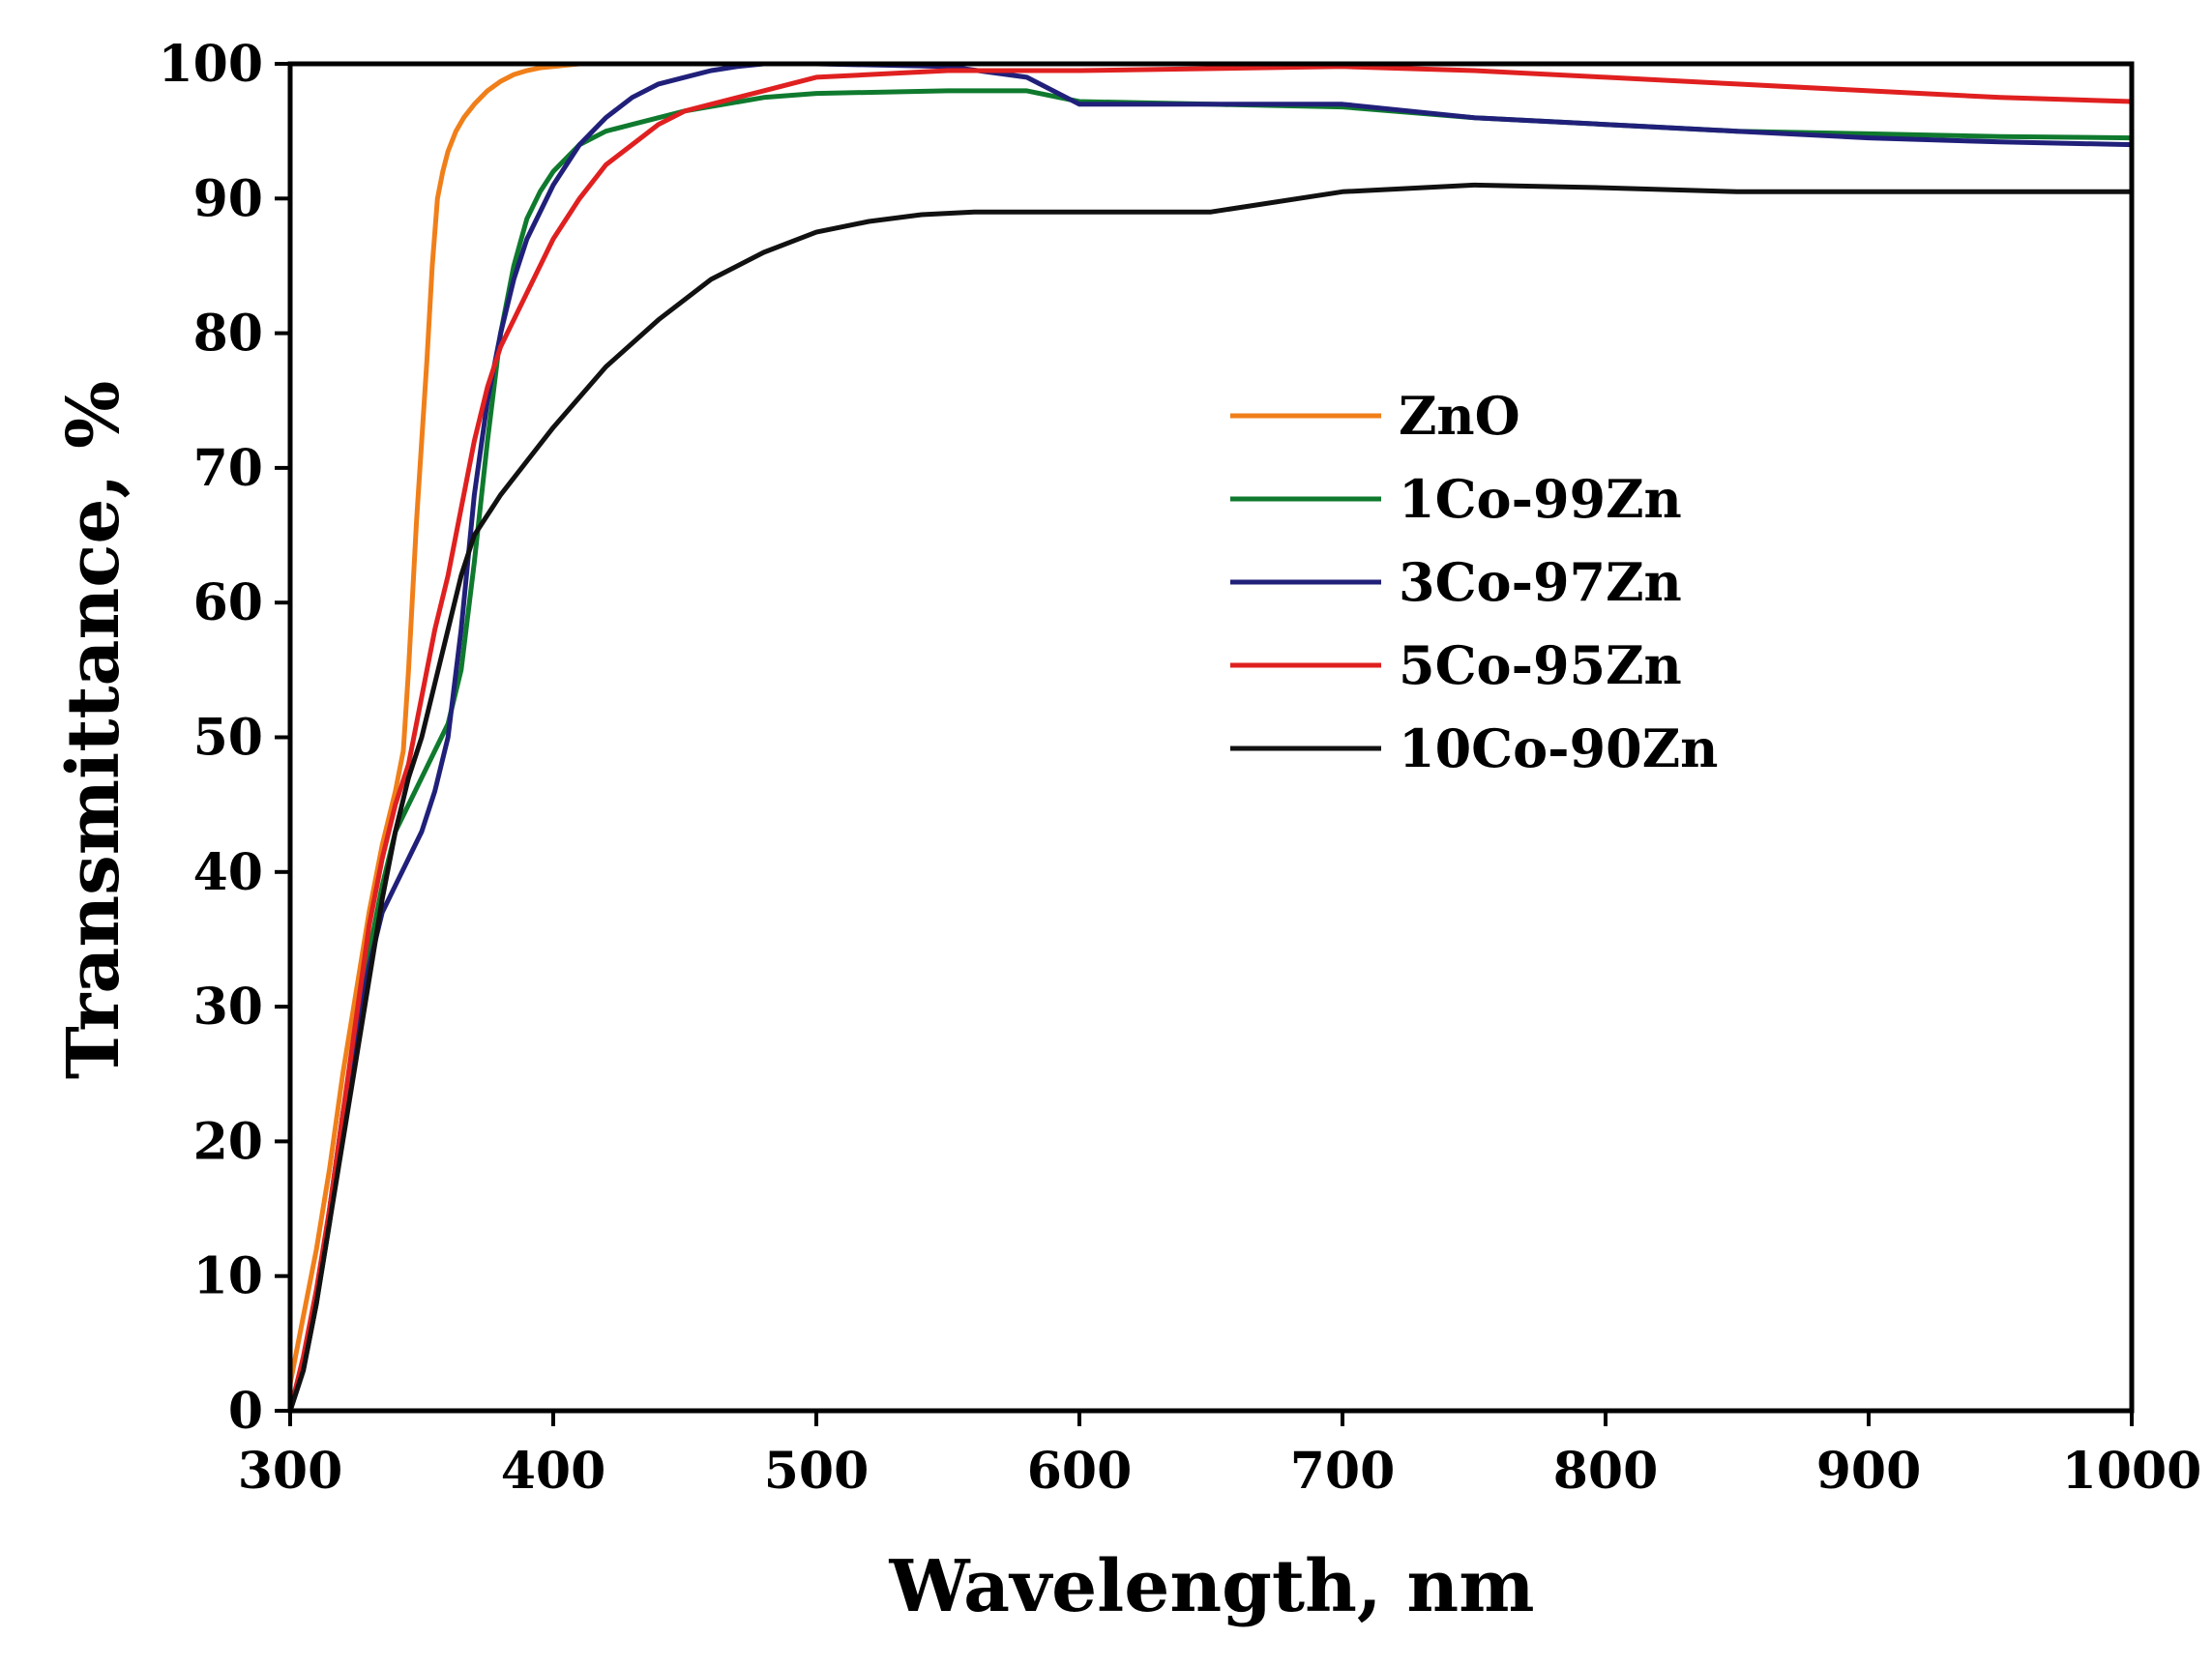 This screenshot has width=2212, height=1667. I want to click on legend: ZnO 1Co-99Zn 3Co-97Zn 5Co-95Zn 10Co-90Zn, so click(1474, 582).